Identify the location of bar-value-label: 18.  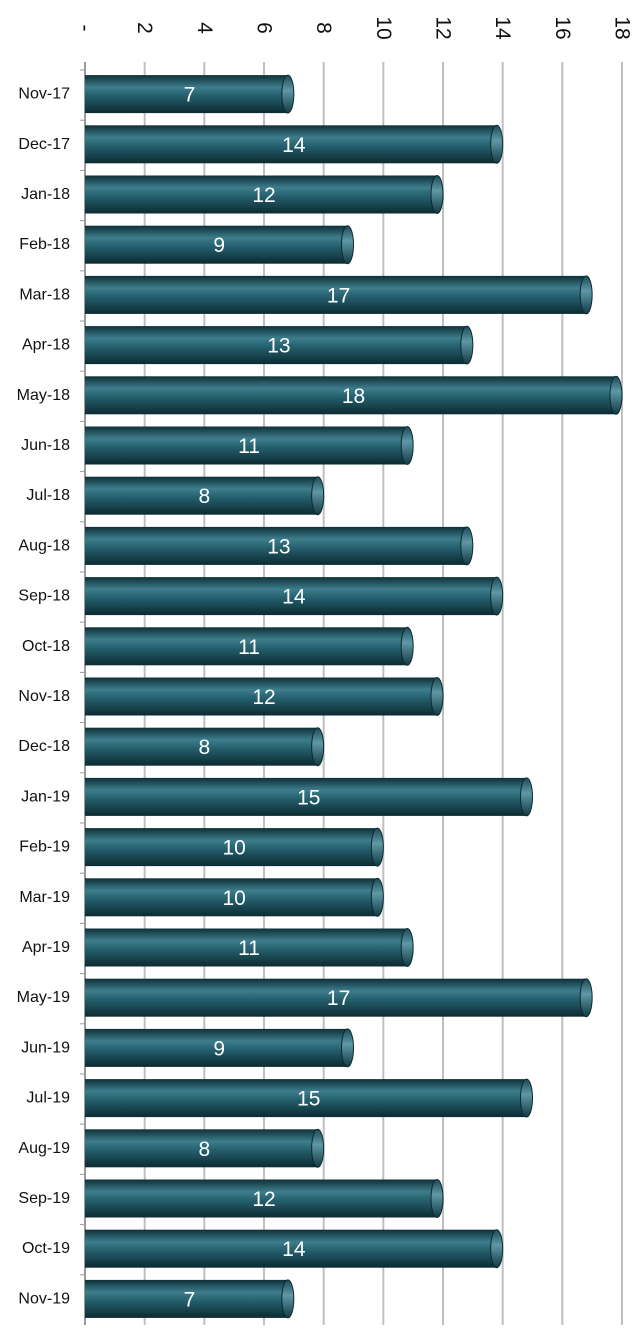
(353, 396).